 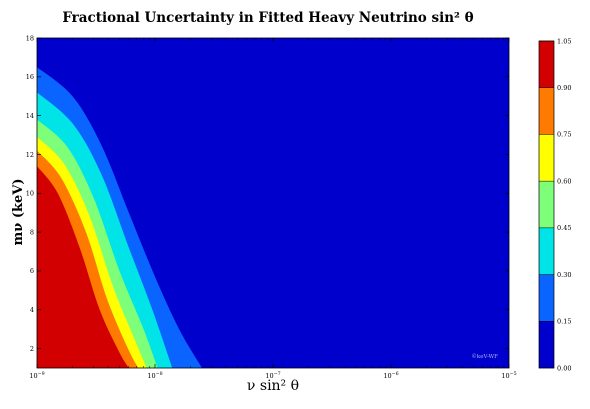 I want to click on y-tick-label: 18, so click(x=30, y=38).